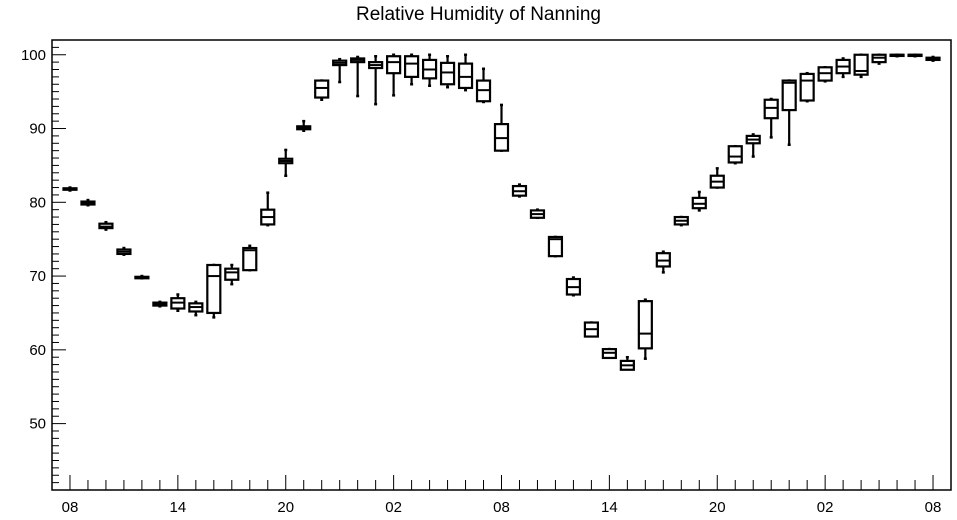 The width and height of the screenshot is (957, 520). I want to click on y-tick-label: 60, so click(37, 350).